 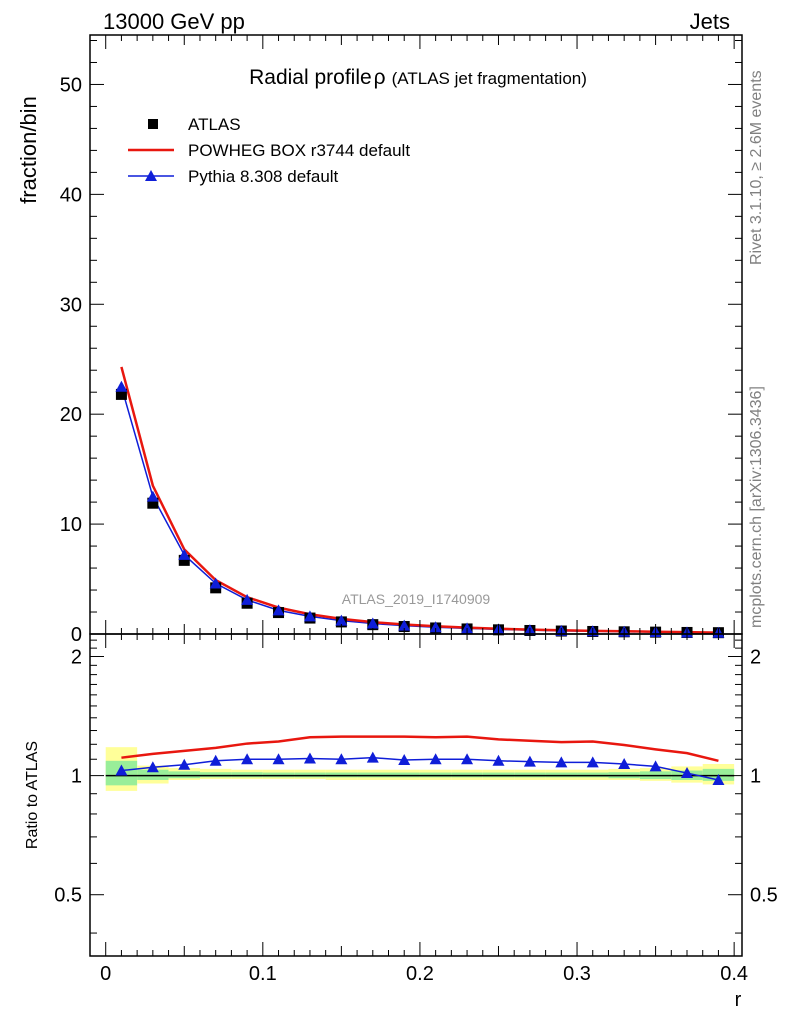 What do you see at coordinates (105, 974) in the screenshot?
I see `ratio-xtick-label: 0` at bounding box center [105, 974].